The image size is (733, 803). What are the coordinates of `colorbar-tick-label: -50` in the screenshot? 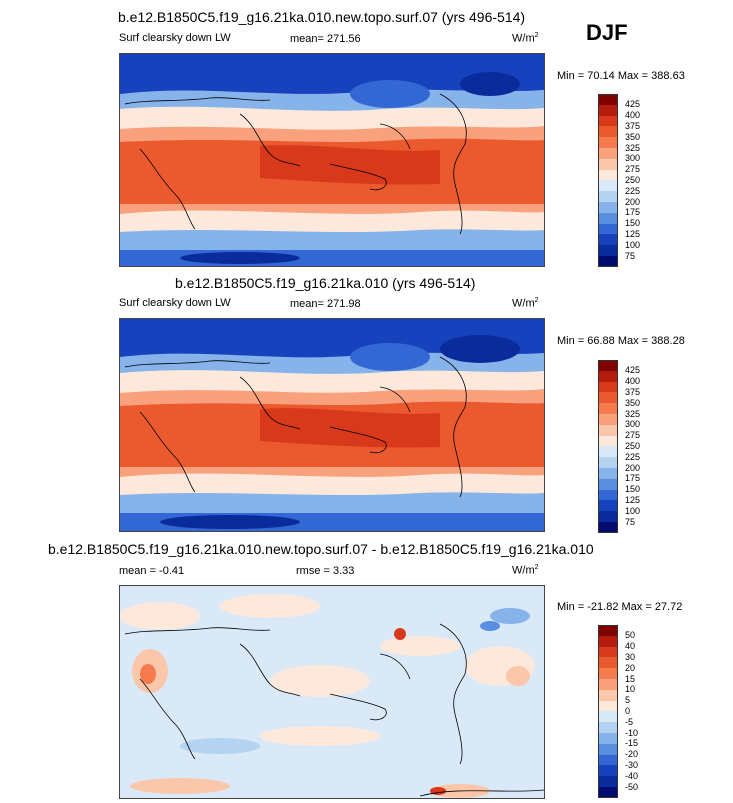 It's located at (632, 786).